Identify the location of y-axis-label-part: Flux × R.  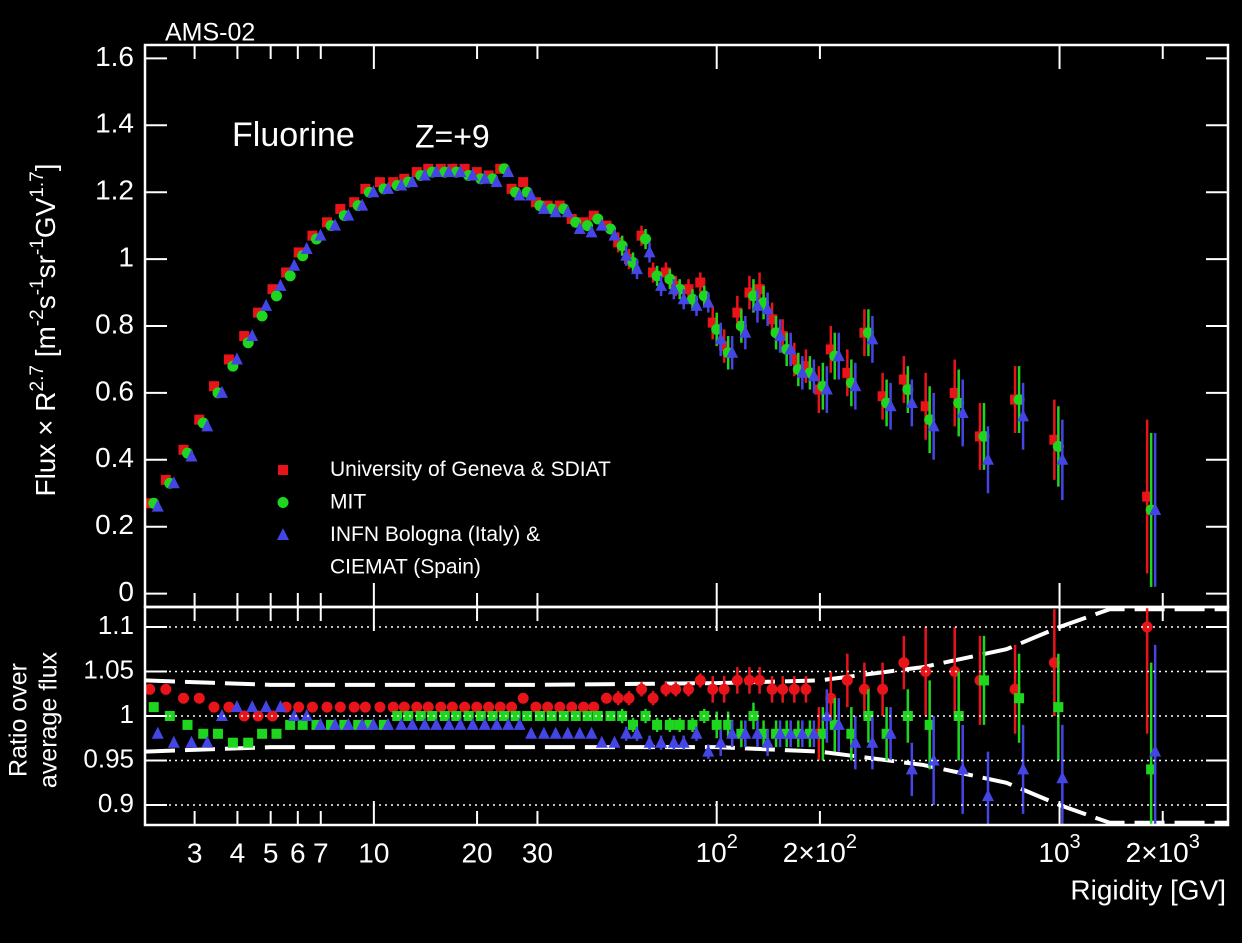
(45, 444).